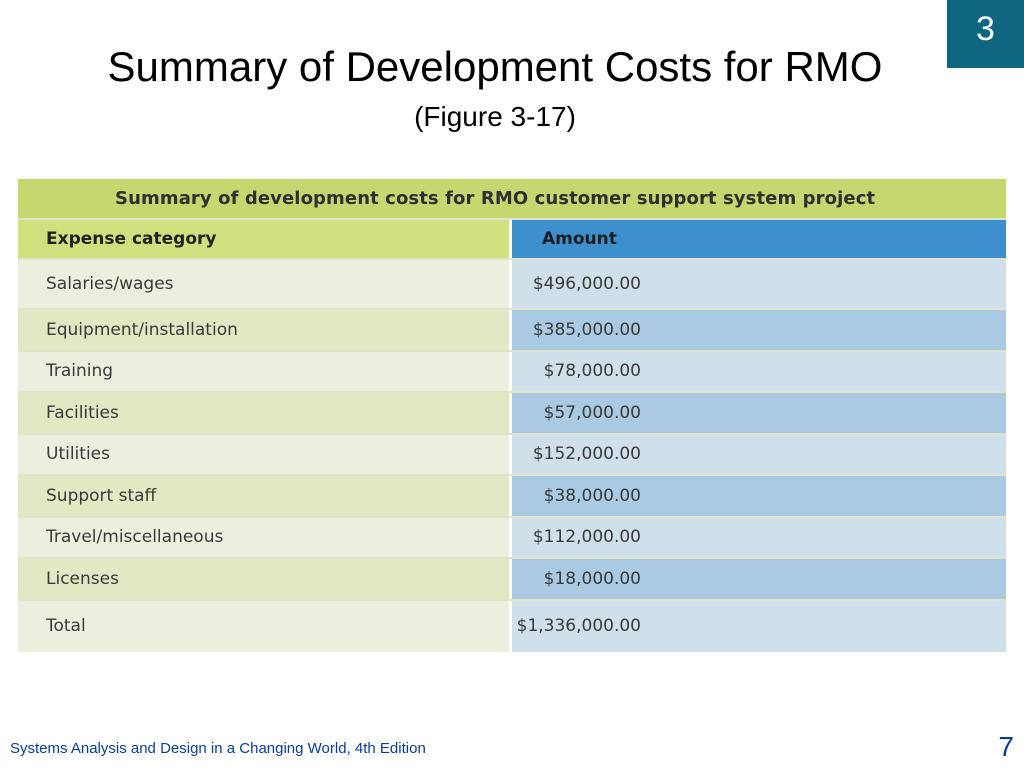 This screenshot has height=768, width=1024. Describe the element at coordinates (759, 496) in the screenshot. I see `cell-amount: $38,000.00` at that location.